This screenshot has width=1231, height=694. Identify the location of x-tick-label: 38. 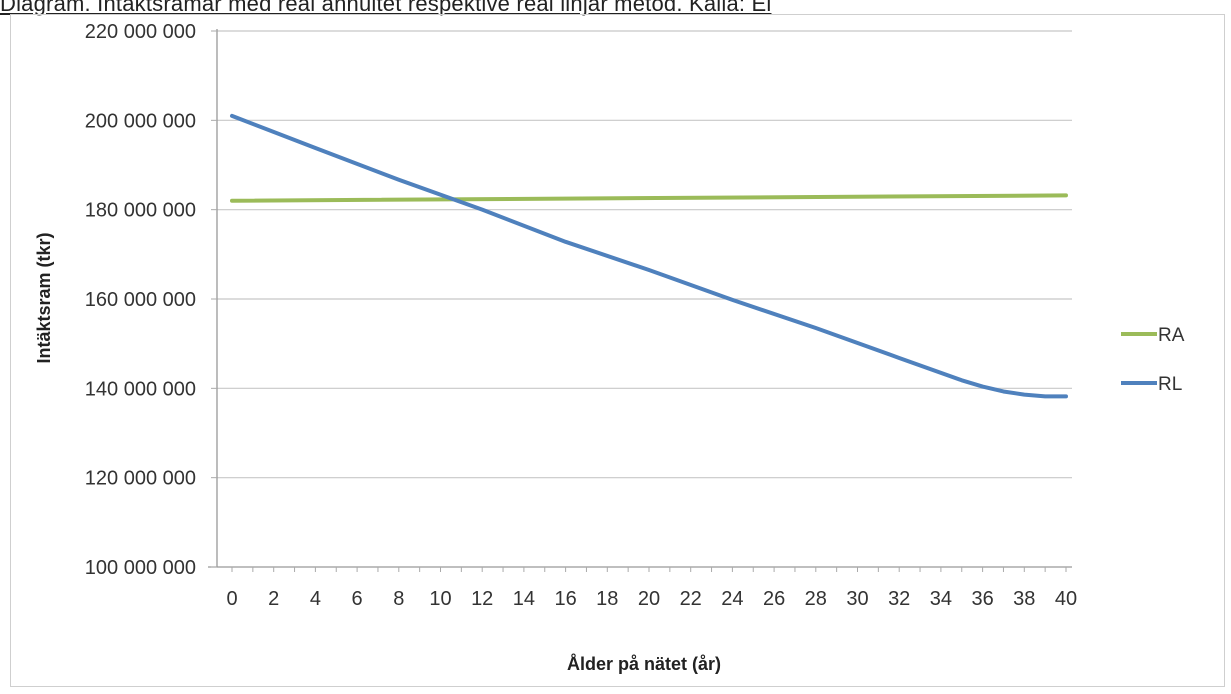
(1024, 599).